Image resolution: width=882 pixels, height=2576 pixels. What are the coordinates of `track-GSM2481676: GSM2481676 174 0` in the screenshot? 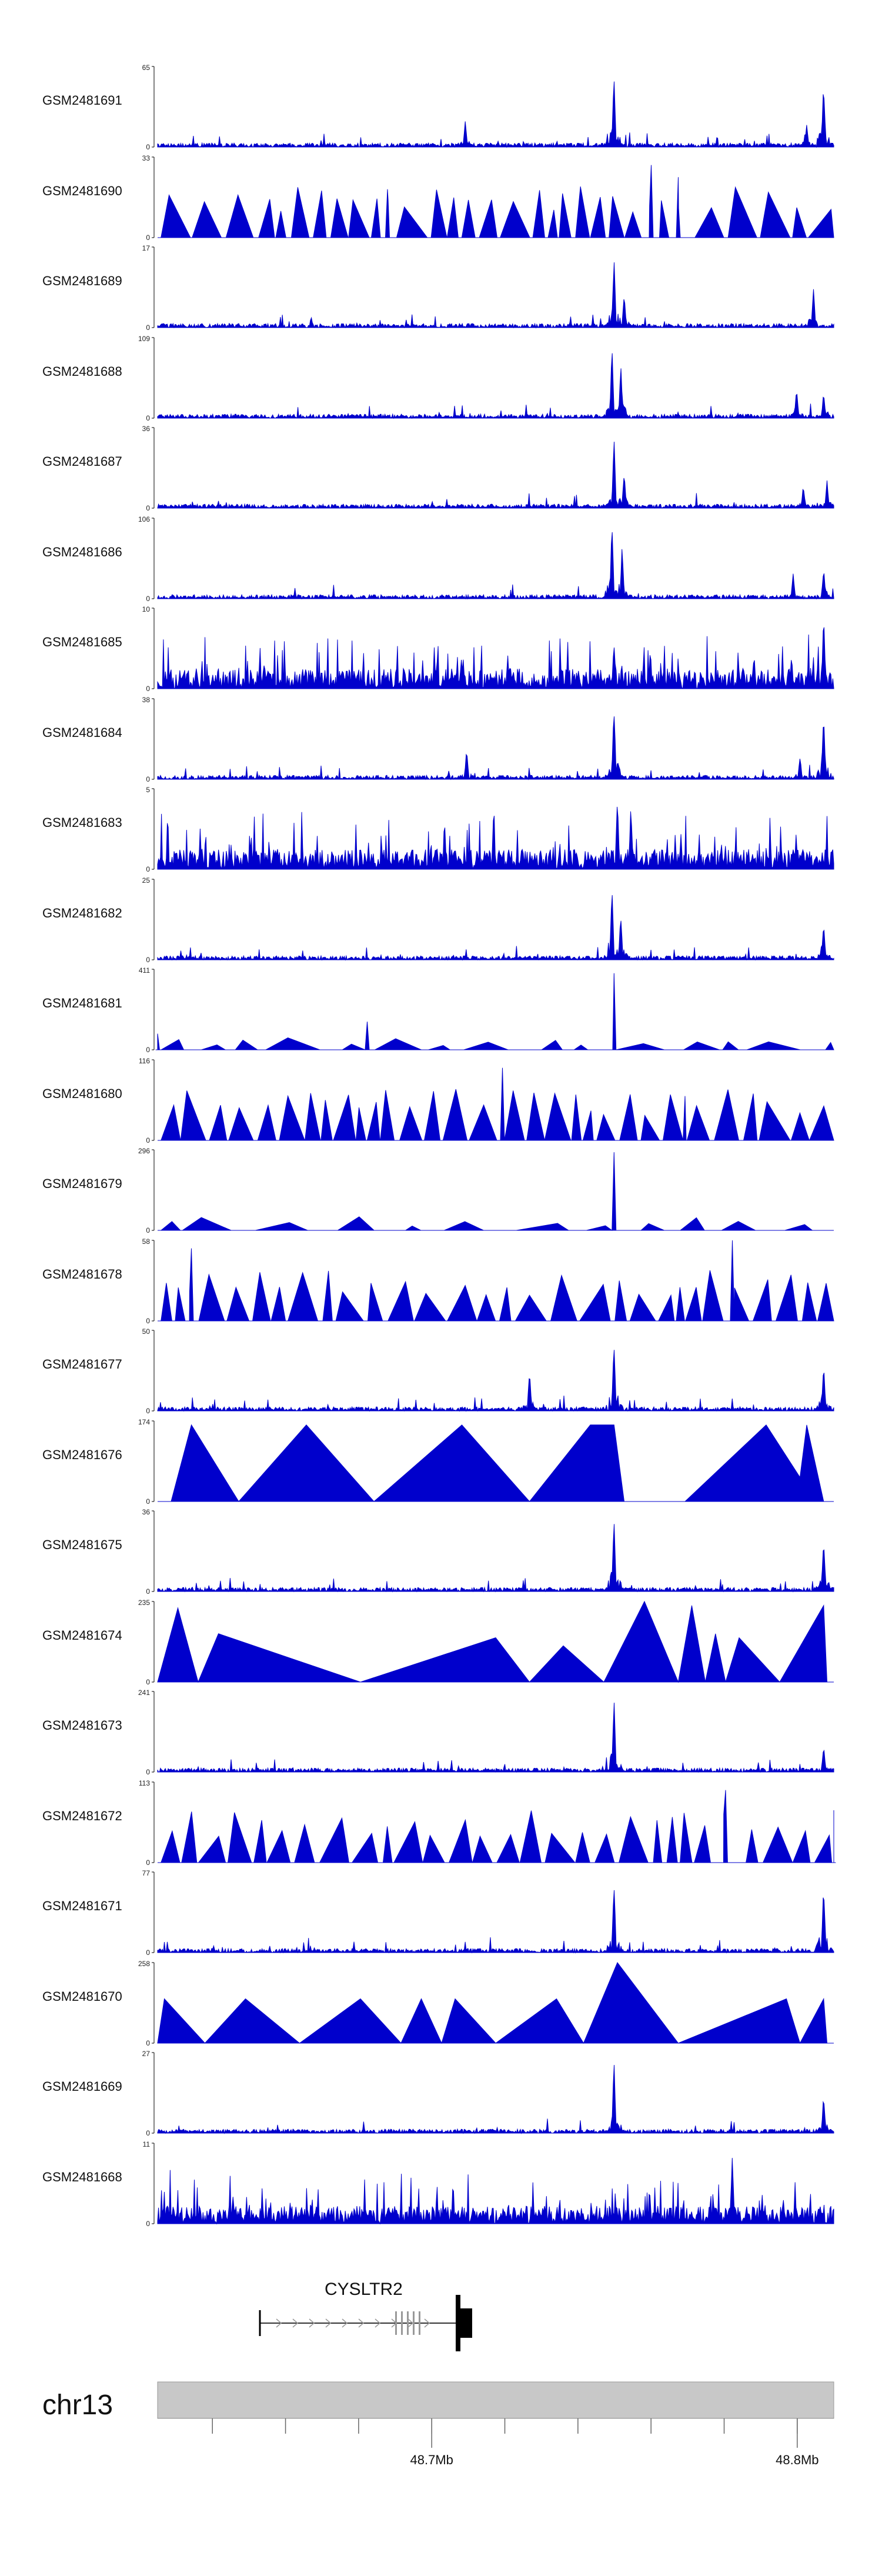 It's located at (441, 1464).